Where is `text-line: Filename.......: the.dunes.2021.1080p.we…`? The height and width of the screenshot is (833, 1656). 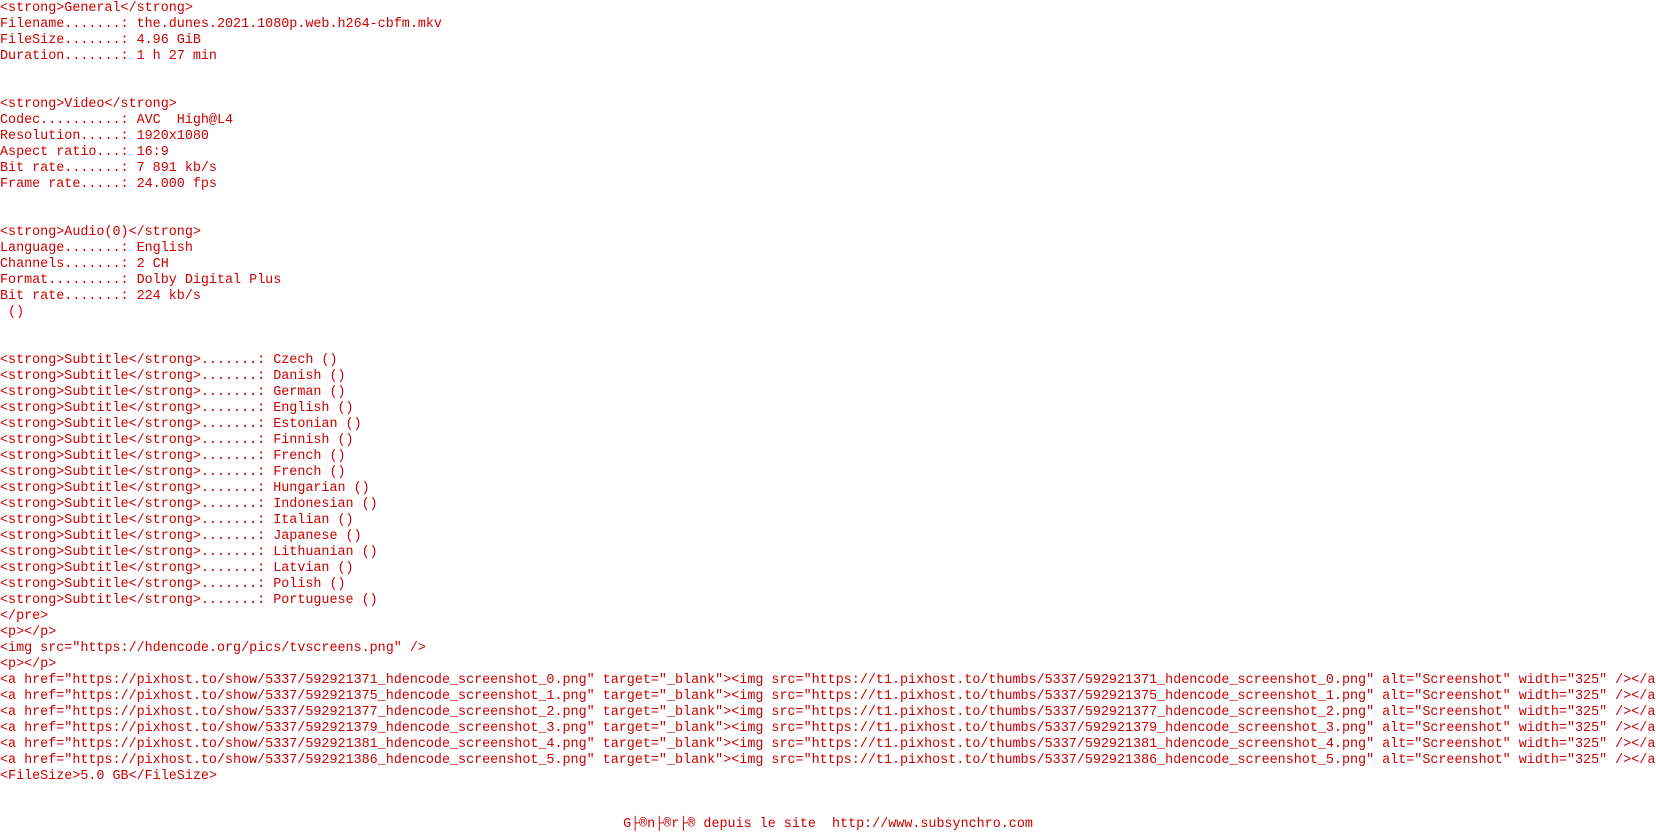 text-line: Filename.......: the.dunes.2021.1080p.we… is located at coordinates (221, 24).